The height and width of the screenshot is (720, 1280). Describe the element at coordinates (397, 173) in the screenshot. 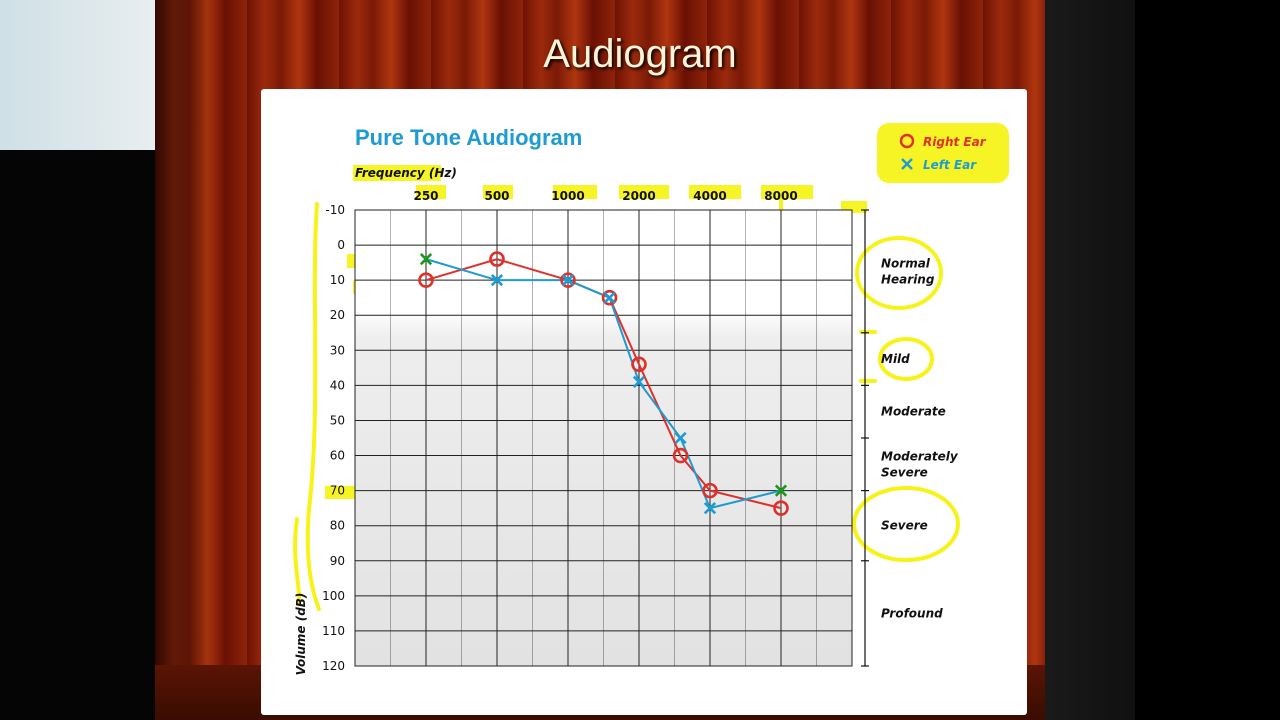

I see `highlight-frequency-label` at that location.